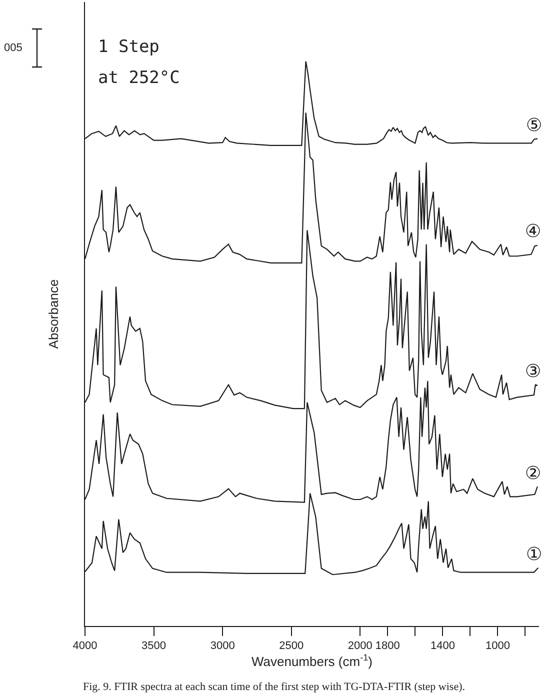 Image resolution: width=549 pixels, height=696 pixels. What do you see at coordinates (534, 554) in the screenshot?
I see `series-label: ①` at bounding box center [534, 554].